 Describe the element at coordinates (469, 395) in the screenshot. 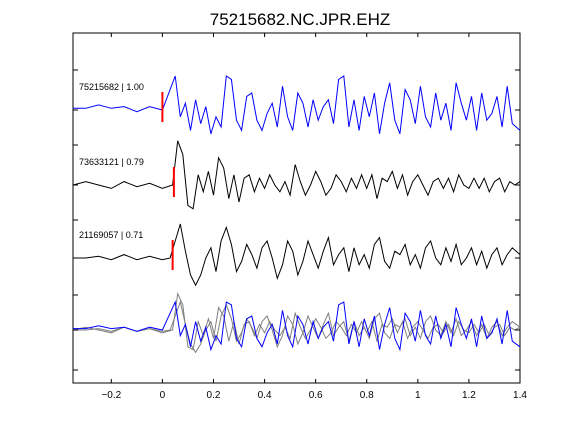

I see `x-tick-label: 1.2` at that location.